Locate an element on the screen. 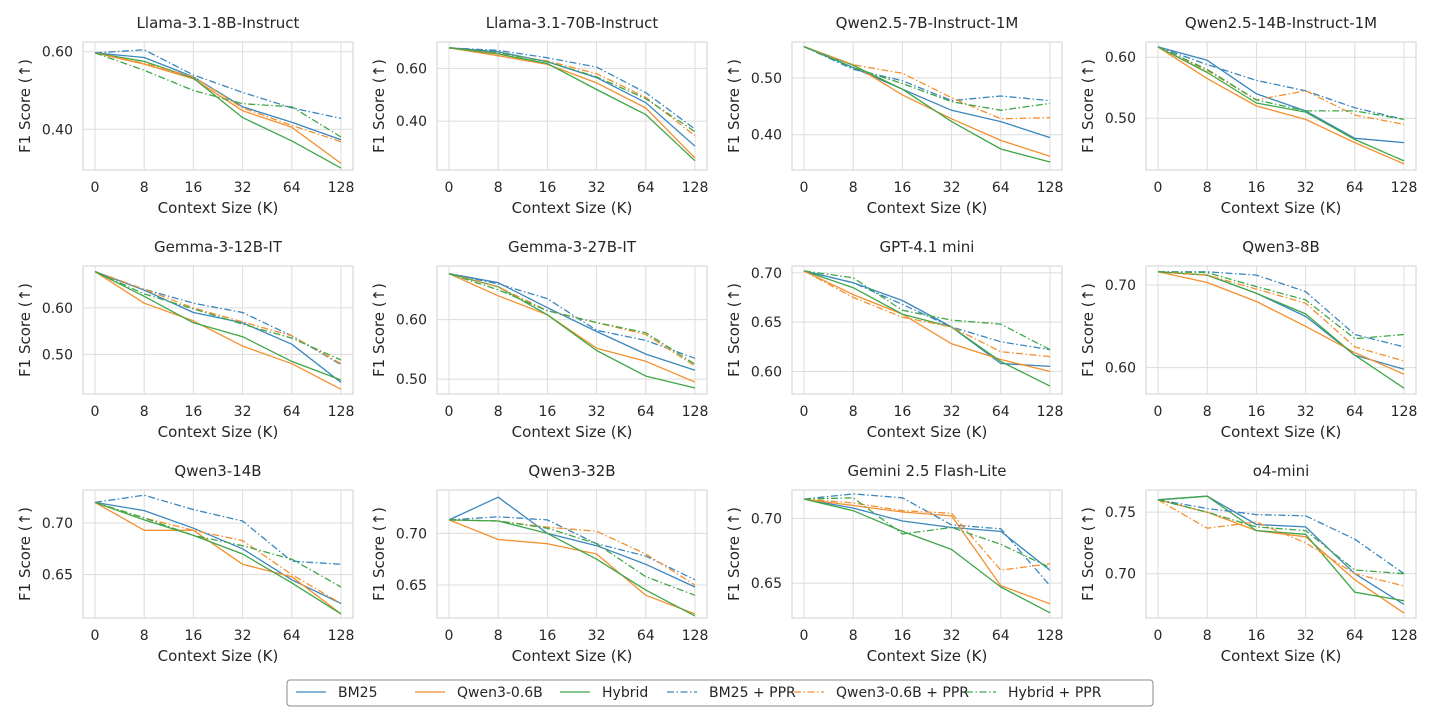 This screenshot has width=1440, height=728. panel-gemini-2-5-flash-lite-frame is located at coordinates (927, 554).